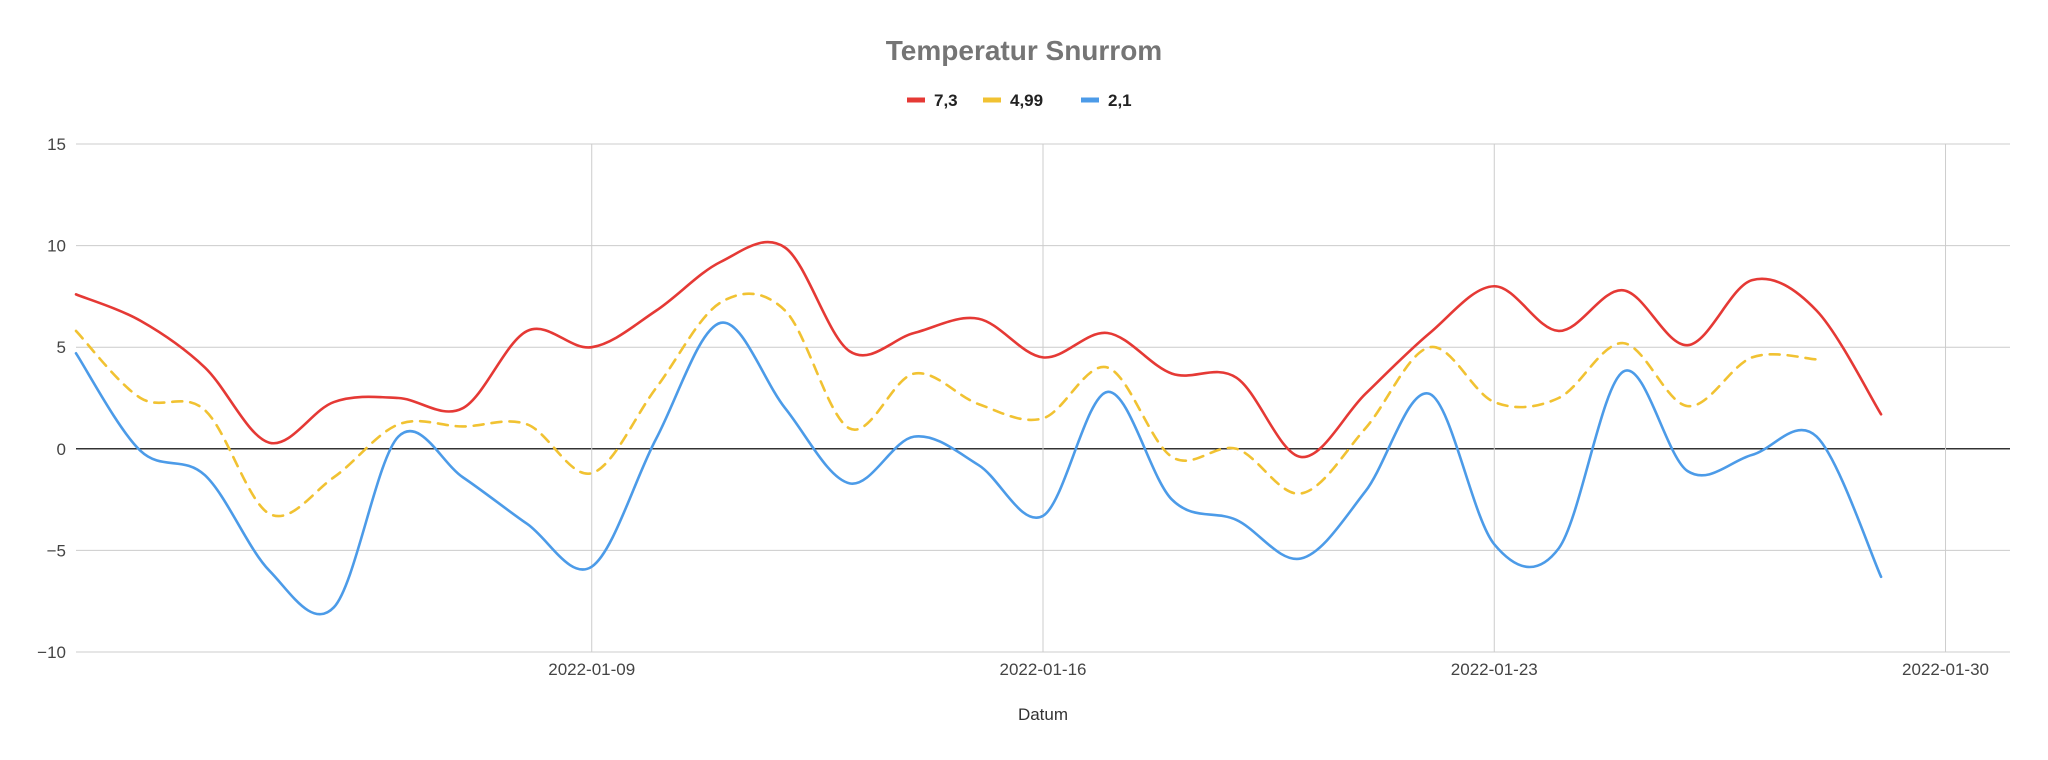  What do you see at coordinates (56, 550) in the screenshot?
I see `y-tick-label: −5` at bounding box center [56, 550].